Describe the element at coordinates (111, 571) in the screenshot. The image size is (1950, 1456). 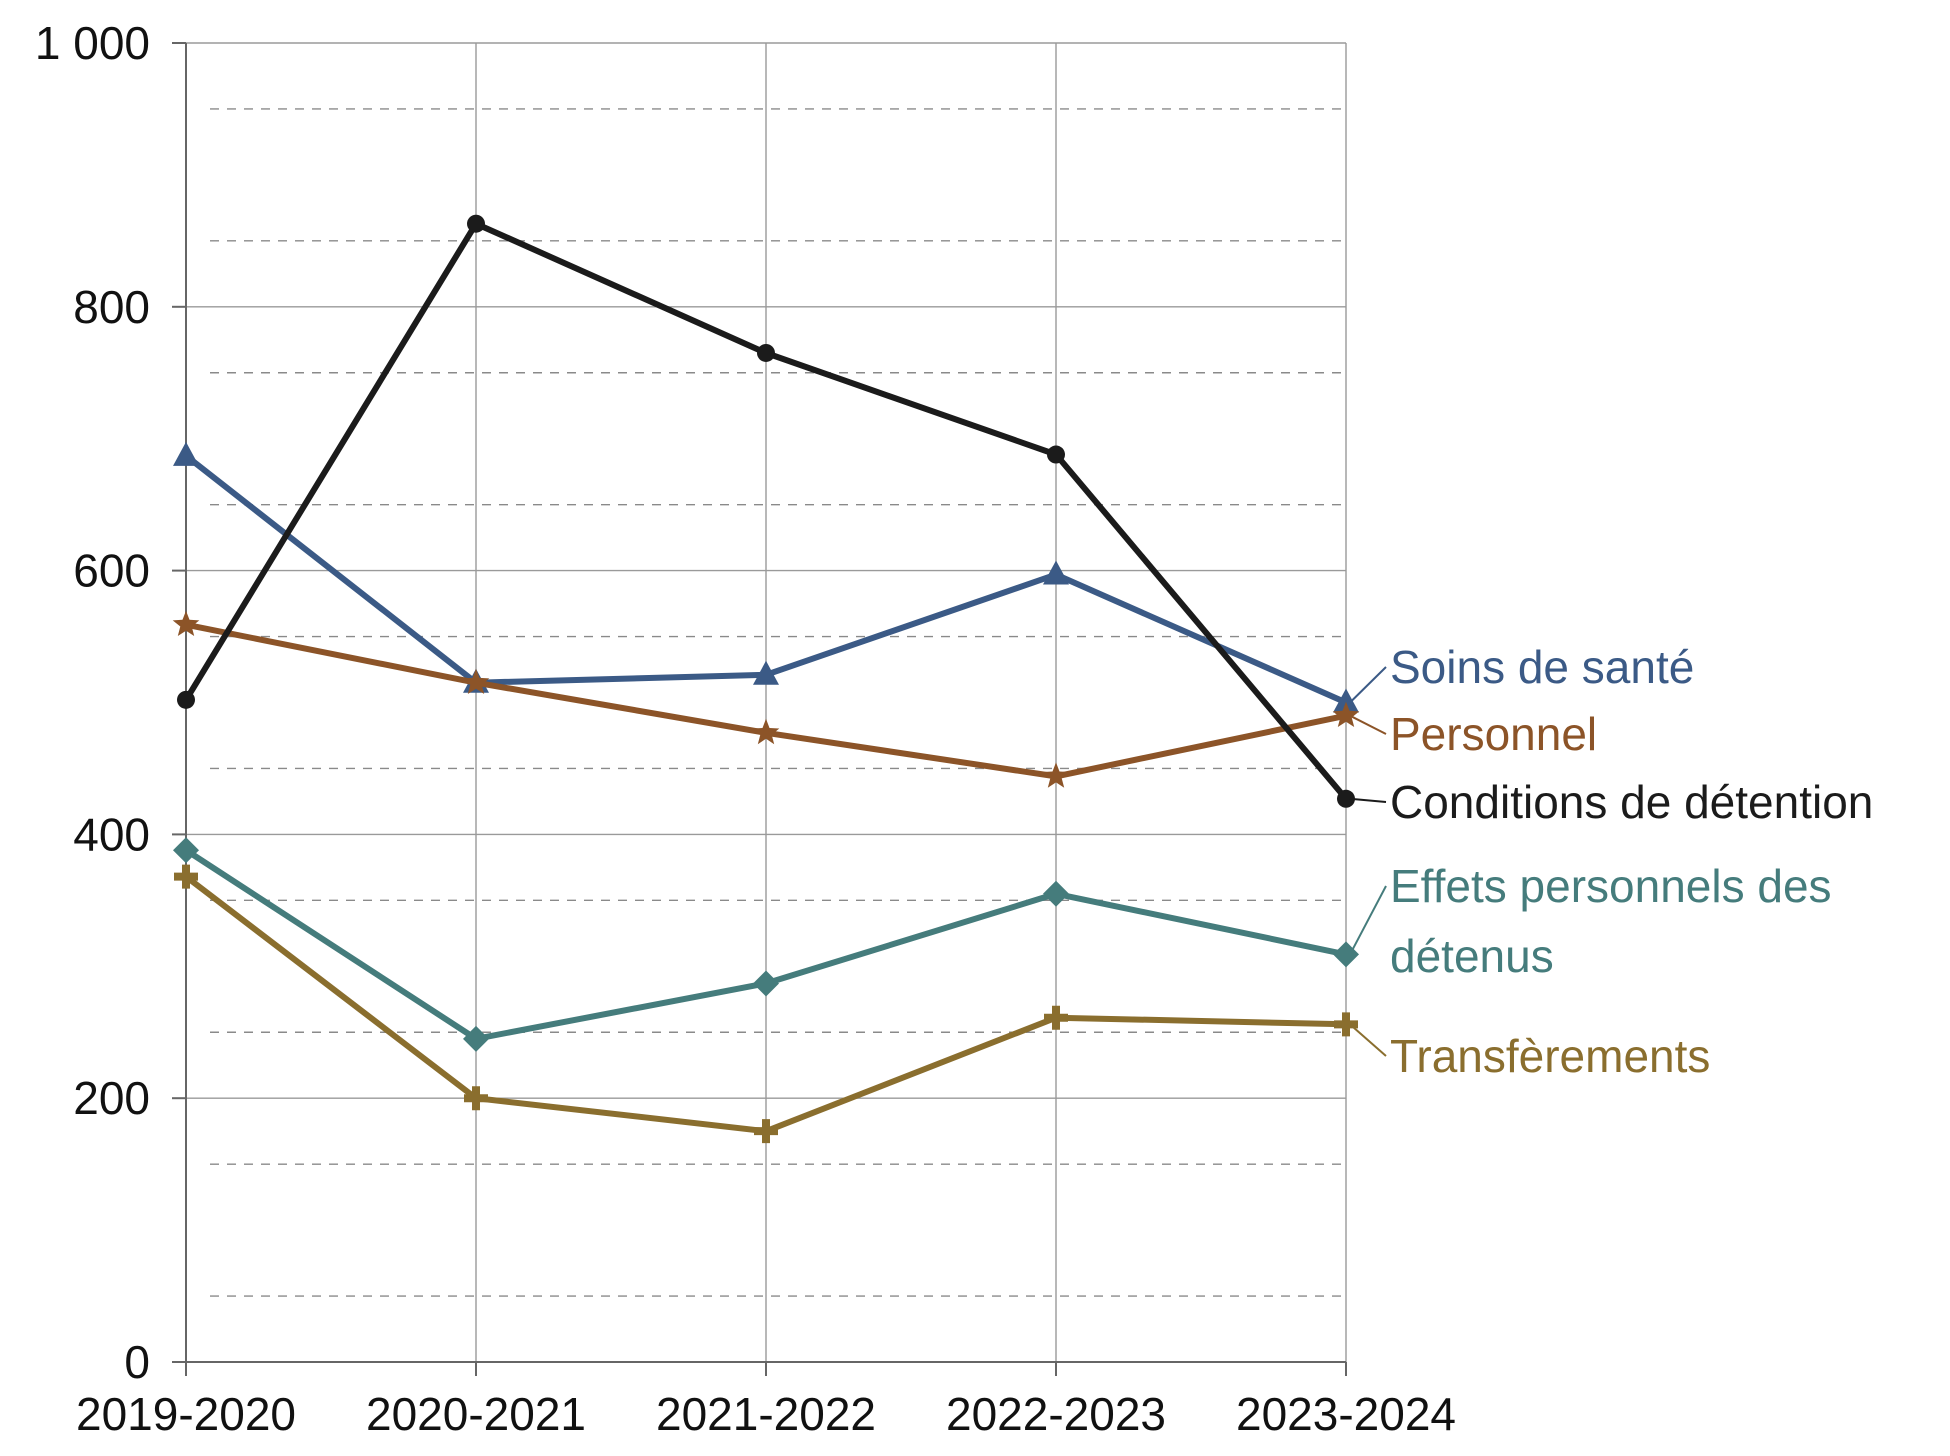
I see `y-tick-label: 600` at that location.